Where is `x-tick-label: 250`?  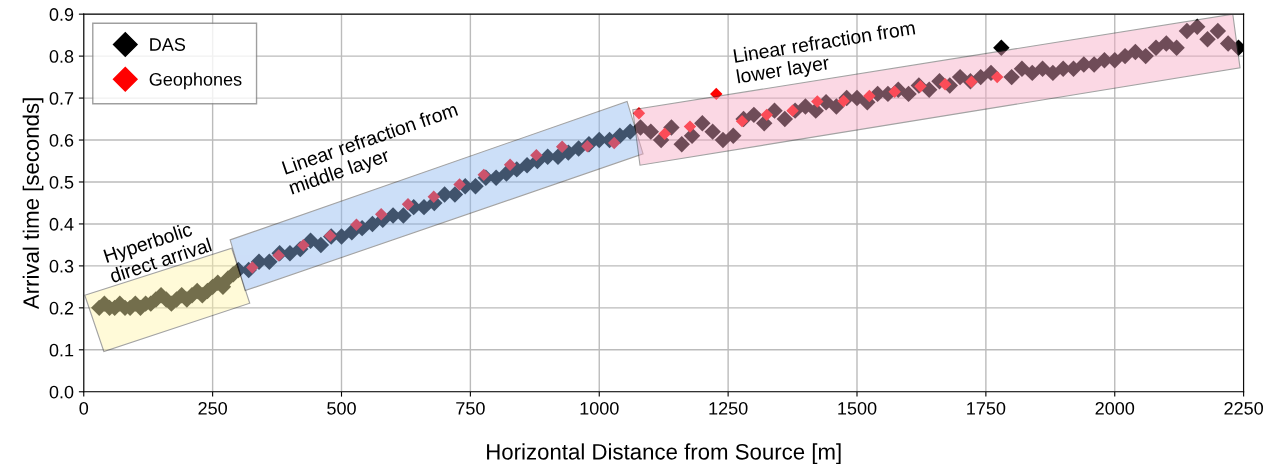 x-tick-label: 250 is located at coordinates (212, 408).